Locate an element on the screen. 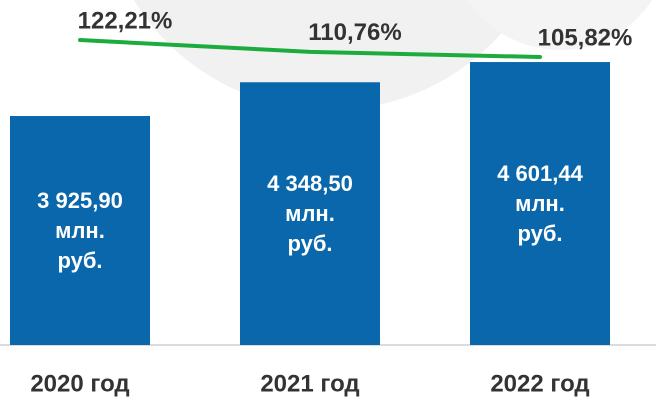 This screenshot has height=401, width=656. line-label: 110,76% is located at coordinates (354, 32).